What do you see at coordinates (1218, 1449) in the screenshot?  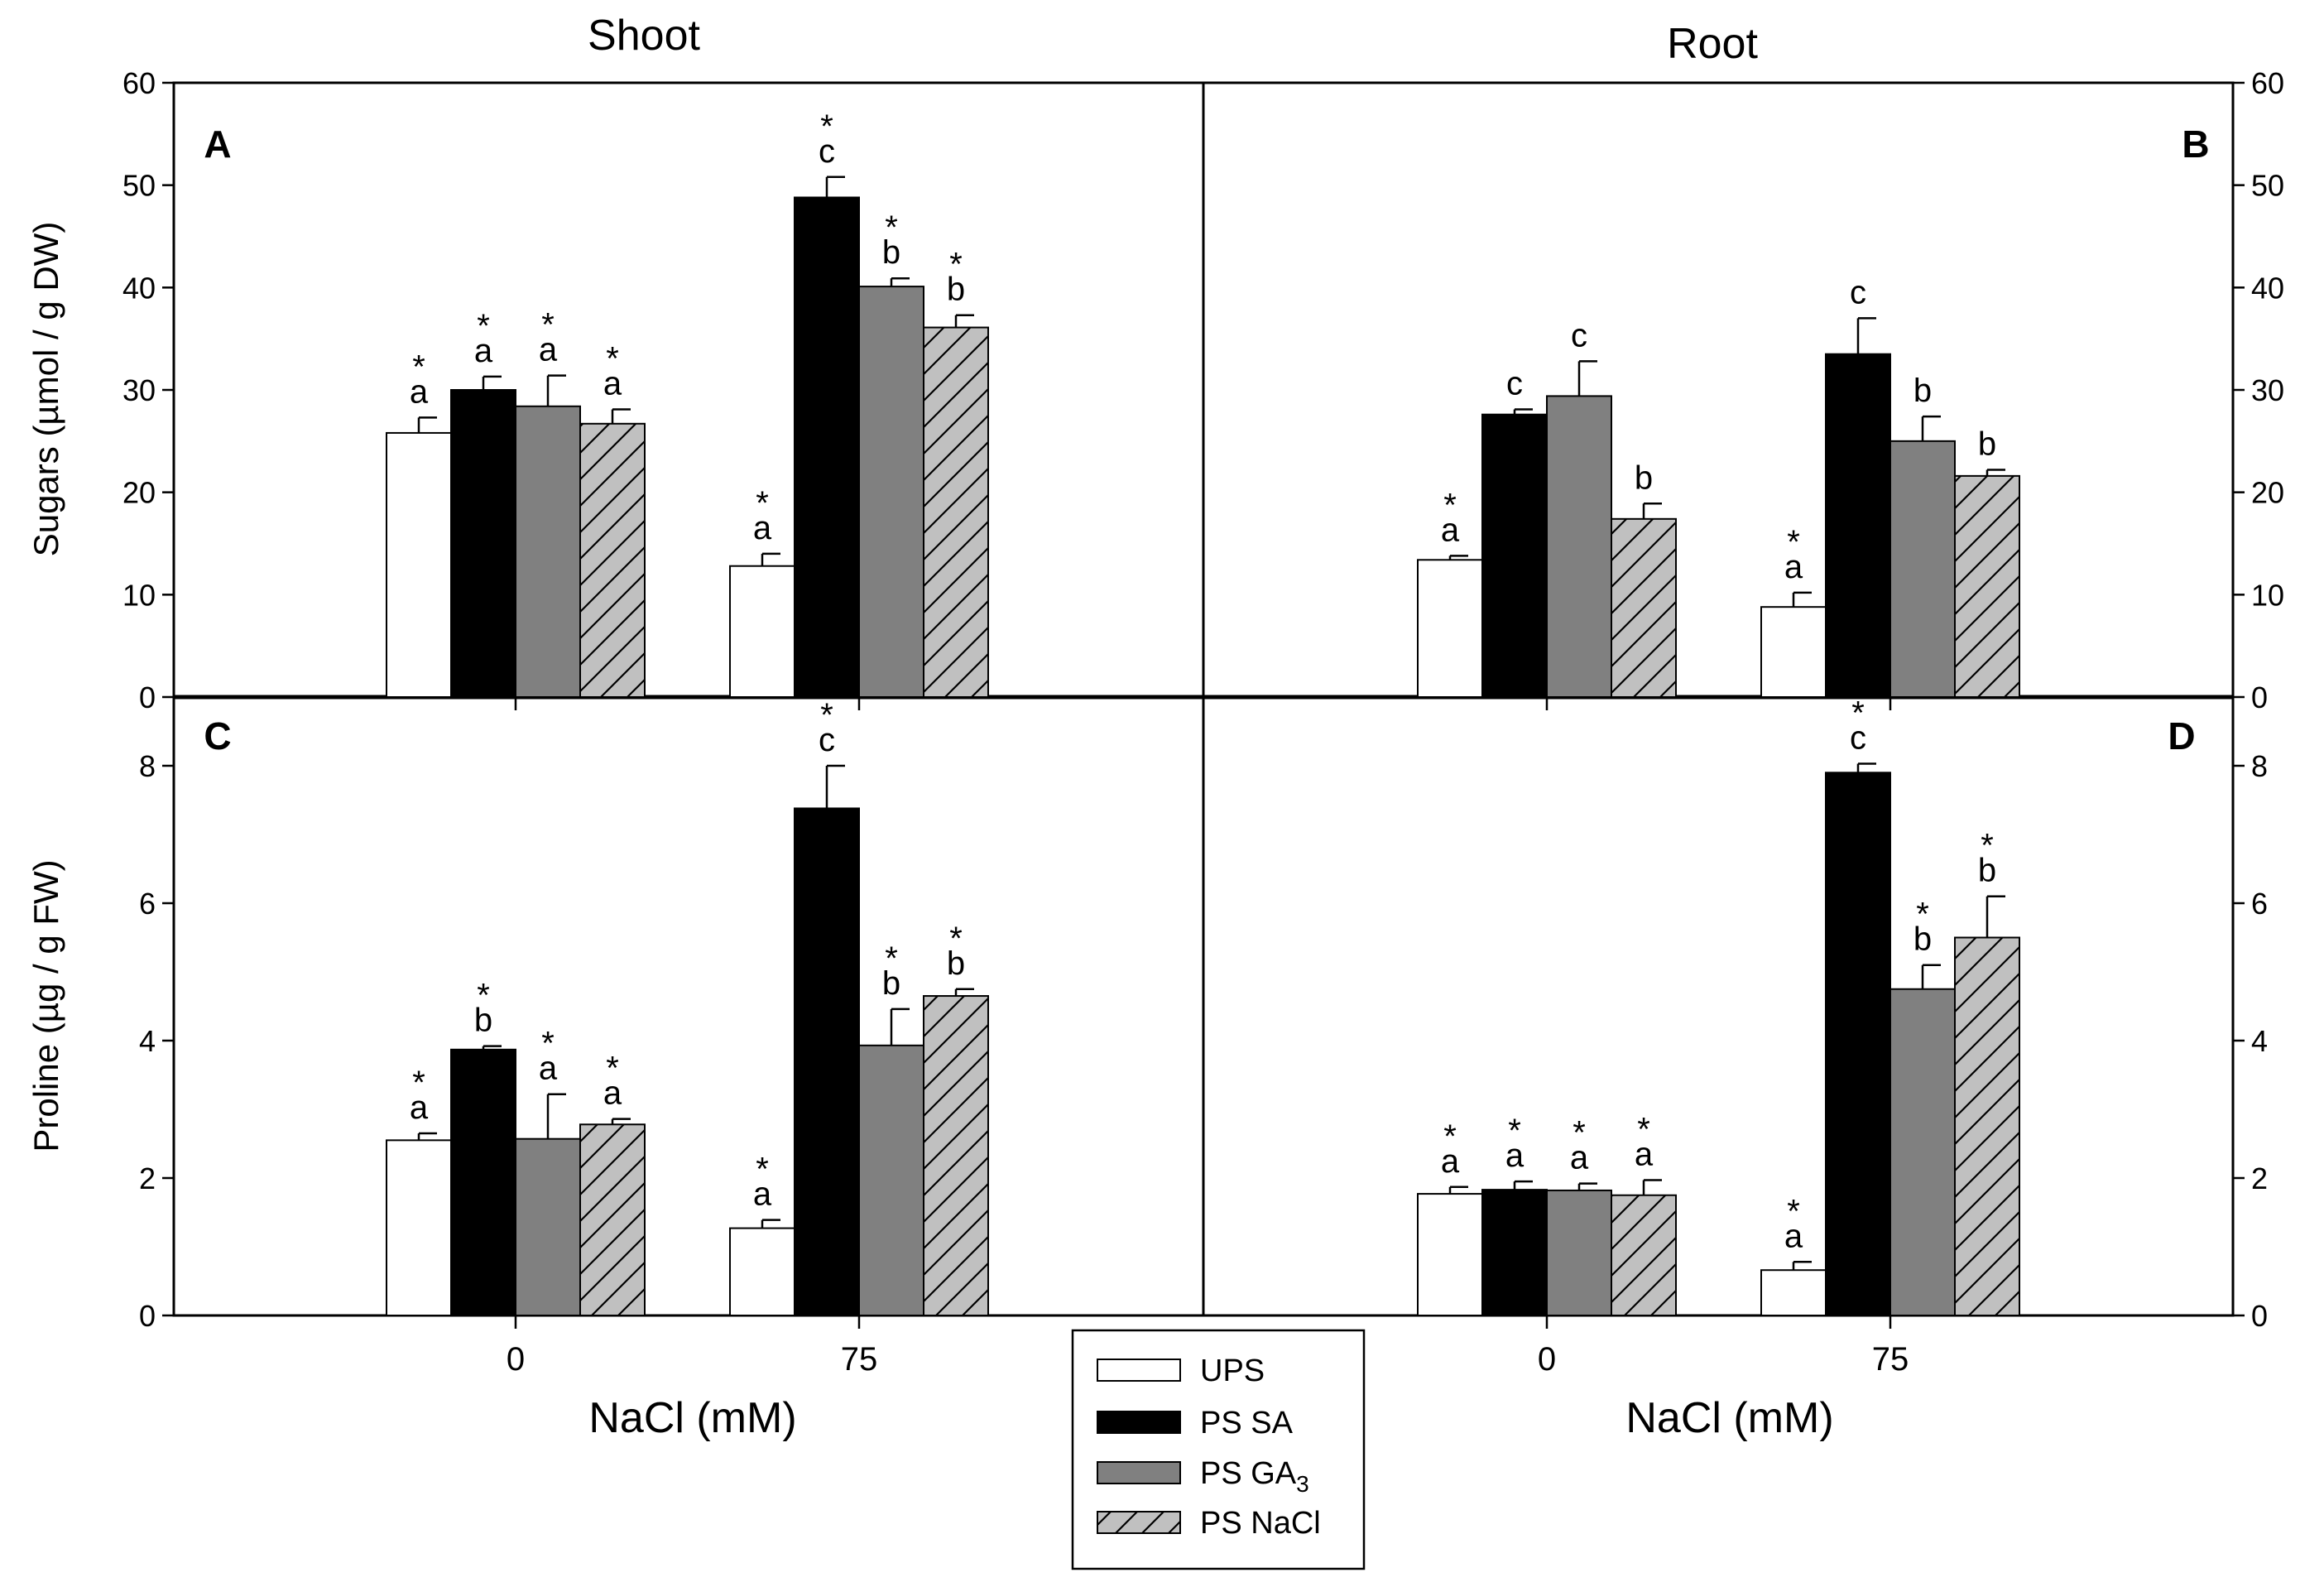 I see `legend: UPS PS SA PS GA3 PS NaCl` at bounding box center [1218, 1449].